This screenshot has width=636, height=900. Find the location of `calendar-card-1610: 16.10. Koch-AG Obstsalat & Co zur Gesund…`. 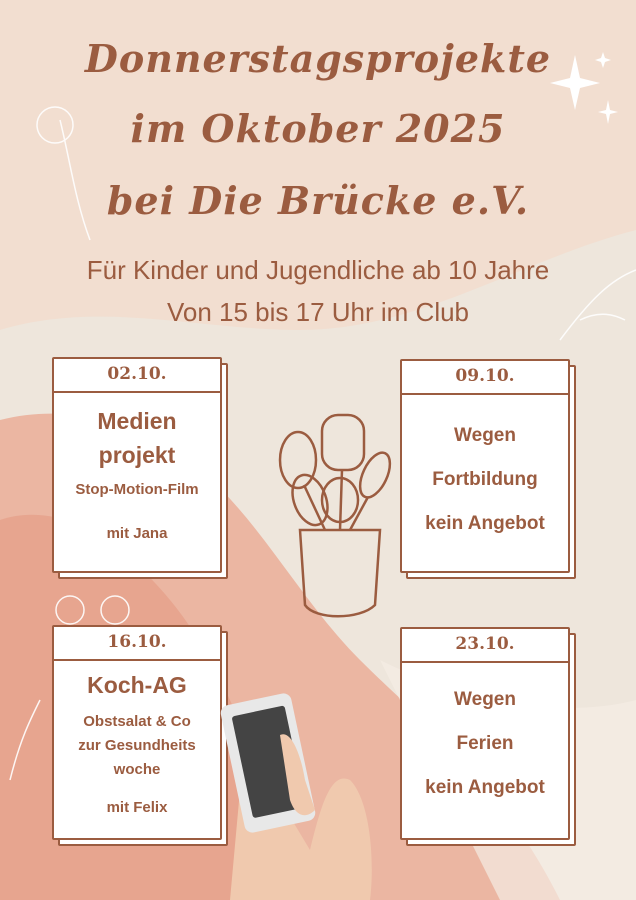

calendar-card-1610: 16.10. Koch-AG Obstsalat & Co zur Gesund… is located at coordinates (140, 735).